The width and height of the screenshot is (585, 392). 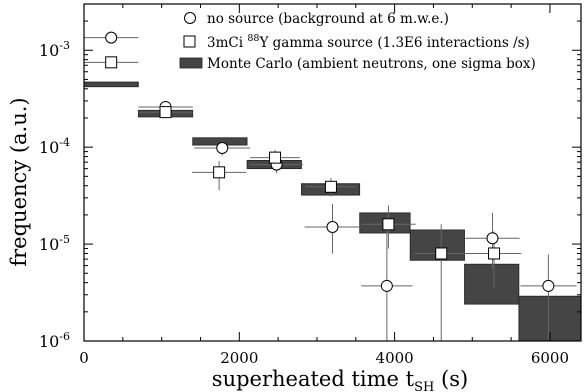 I want to click on y-tick-label: 10⁻³, so click(x=54, y=49).